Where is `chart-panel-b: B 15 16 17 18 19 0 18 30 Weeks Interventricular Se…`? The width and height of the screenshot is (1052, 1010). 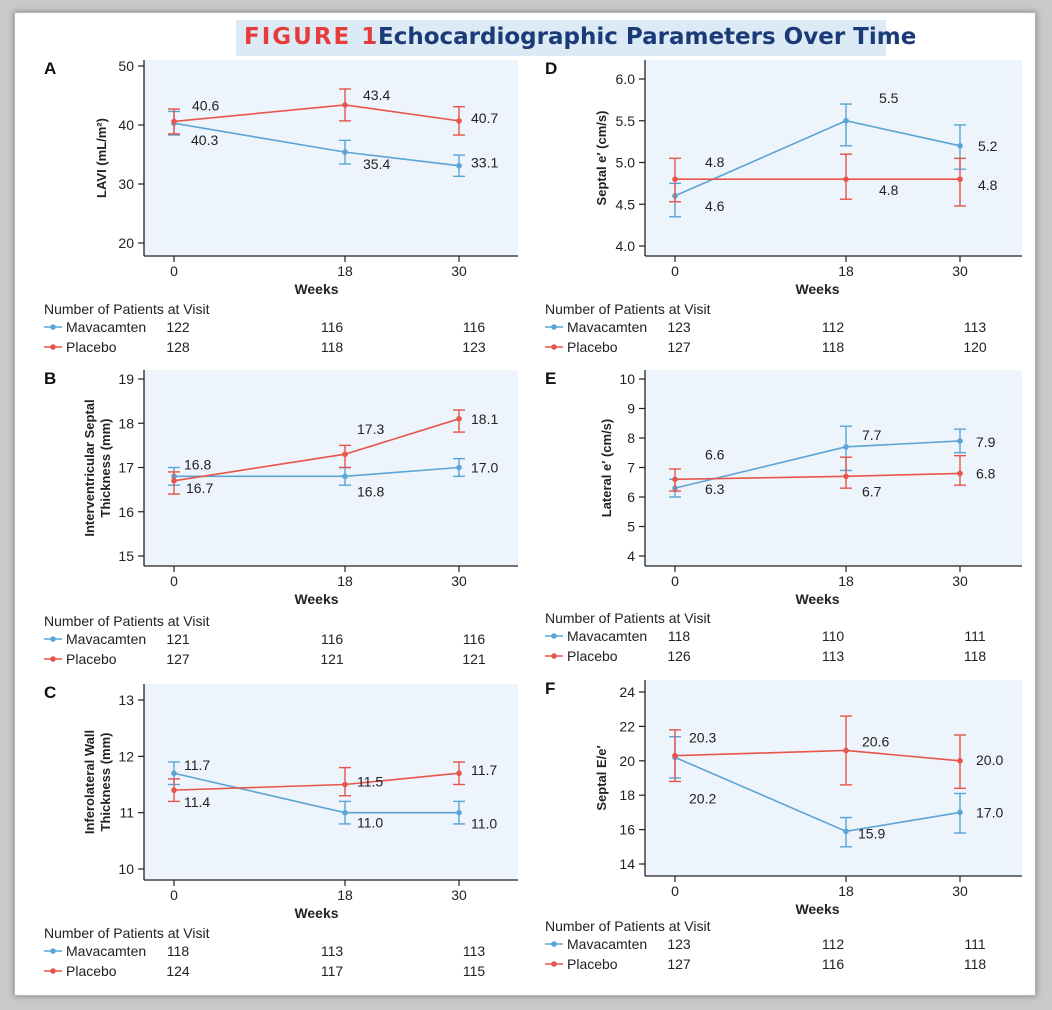
chart-panel-b: B 15 16 17 18 19 0 18 30 Weeks Interventricular Se… is located at coordinates (281, 518).